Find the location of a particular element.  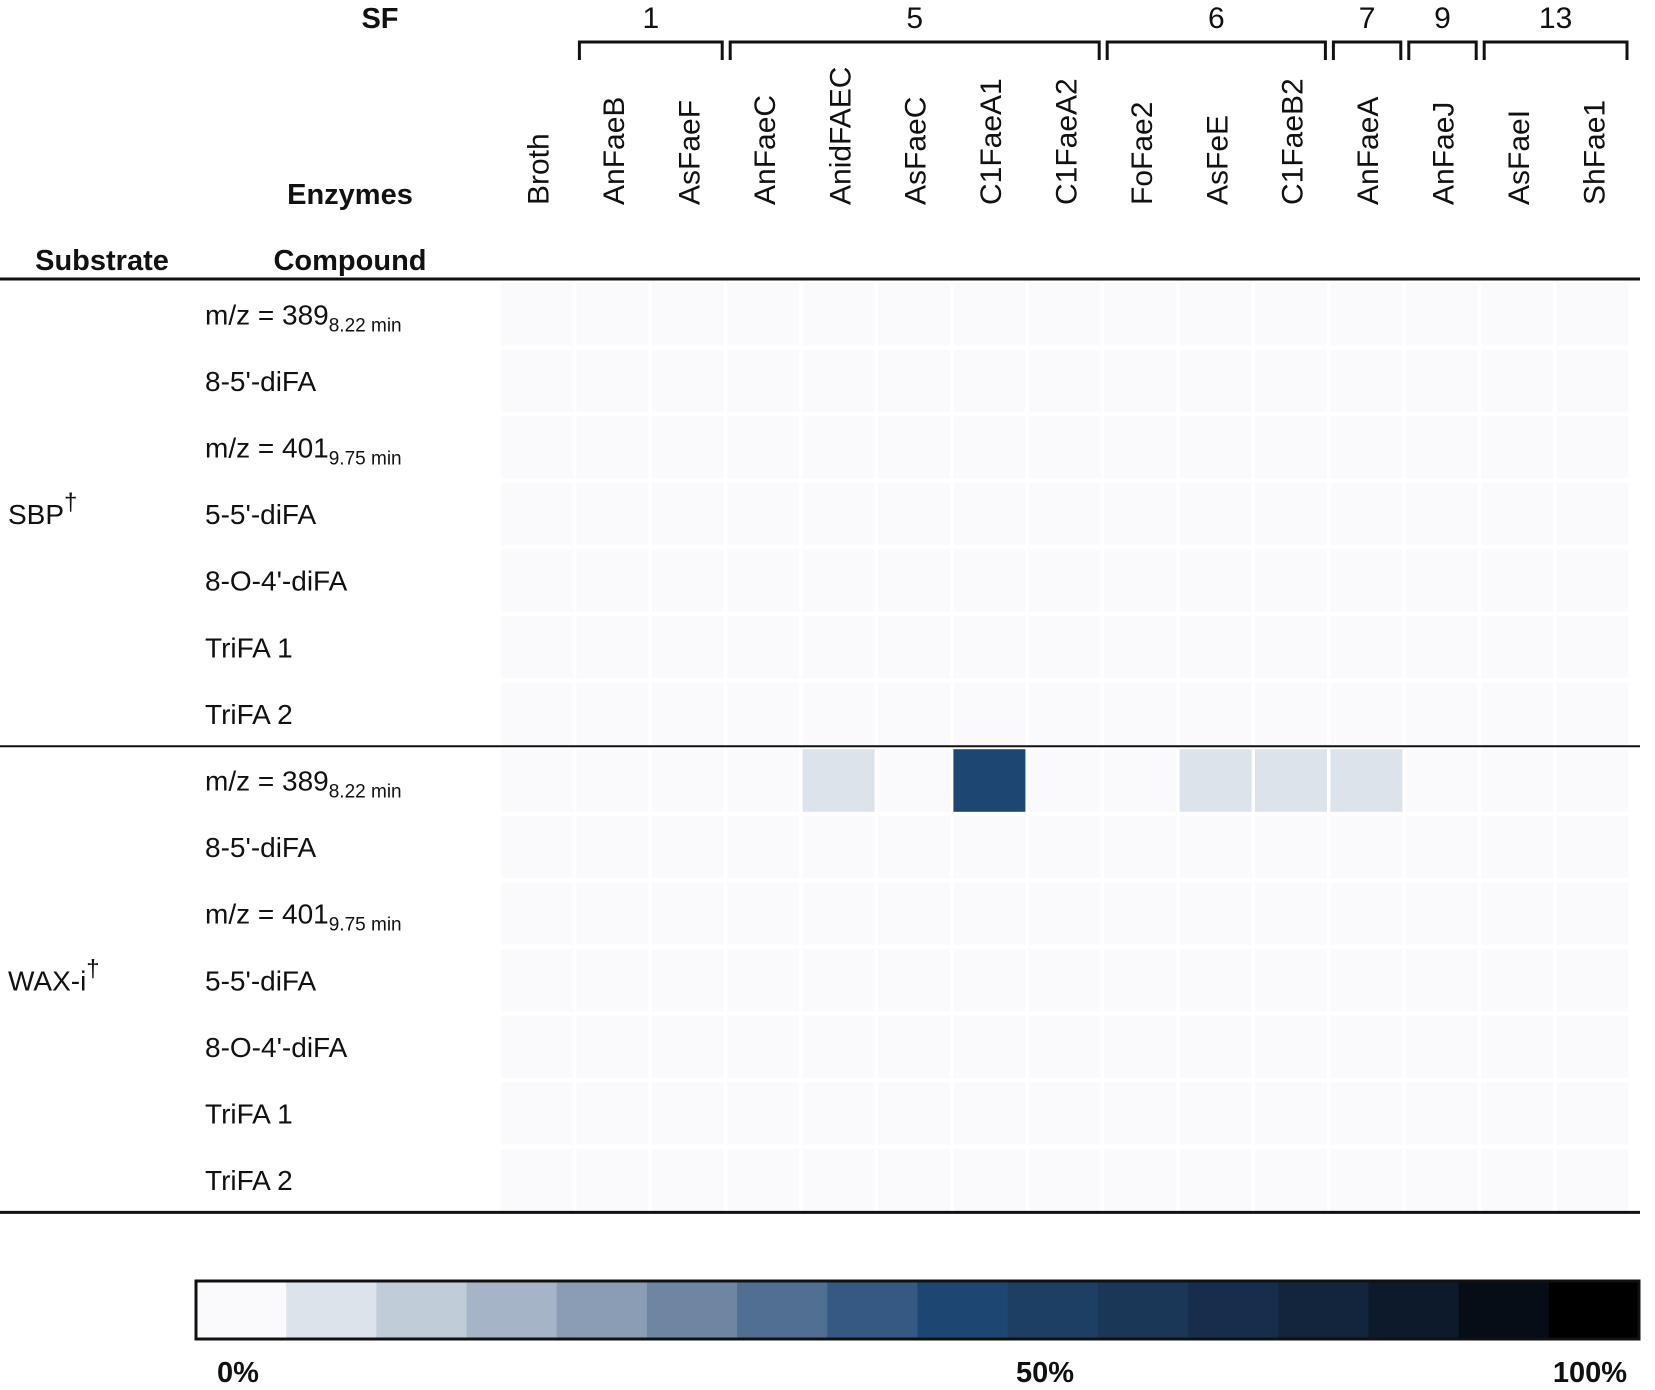

compound-row-label: m/z = 3898.22 min is located at coordinates (303, 317).